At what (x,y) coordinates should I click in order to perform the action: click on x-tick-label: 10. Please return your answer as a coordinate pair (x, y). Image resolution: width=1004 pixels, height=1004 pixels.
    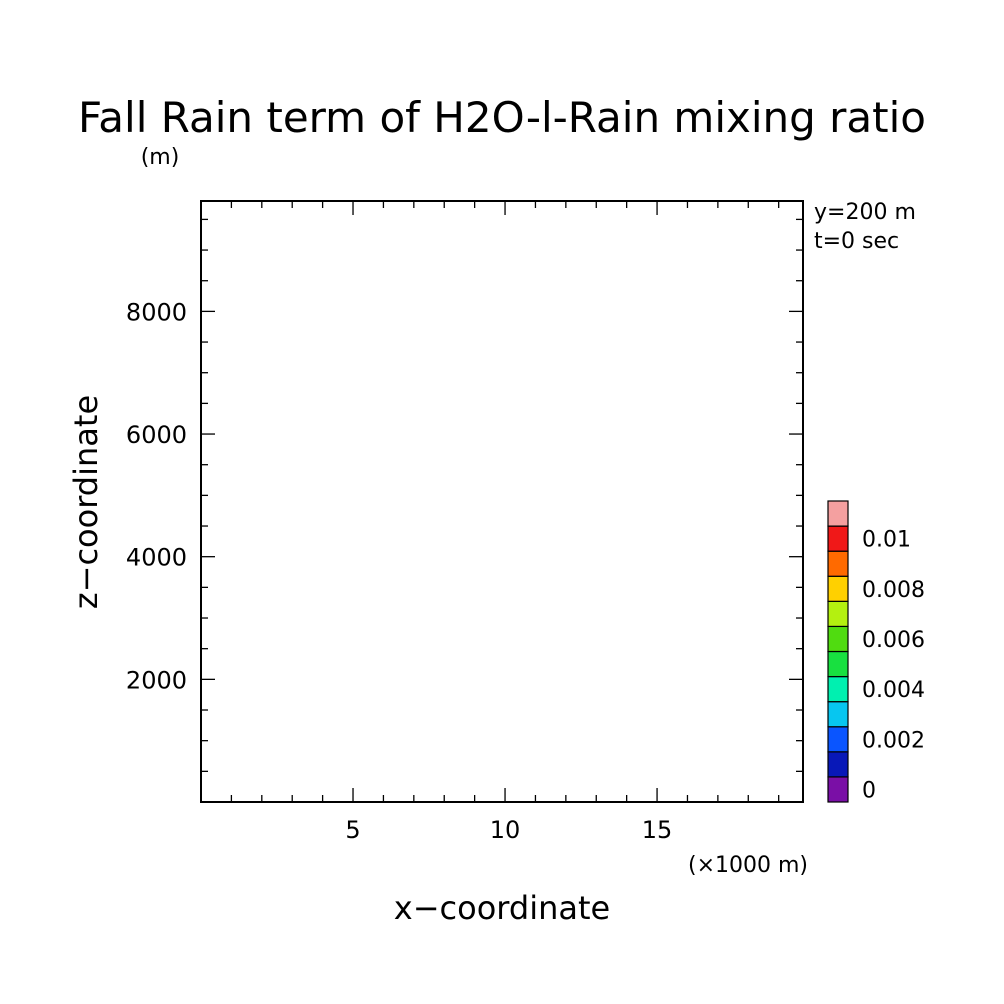
    Looking at the image, I should click on (505, 830).